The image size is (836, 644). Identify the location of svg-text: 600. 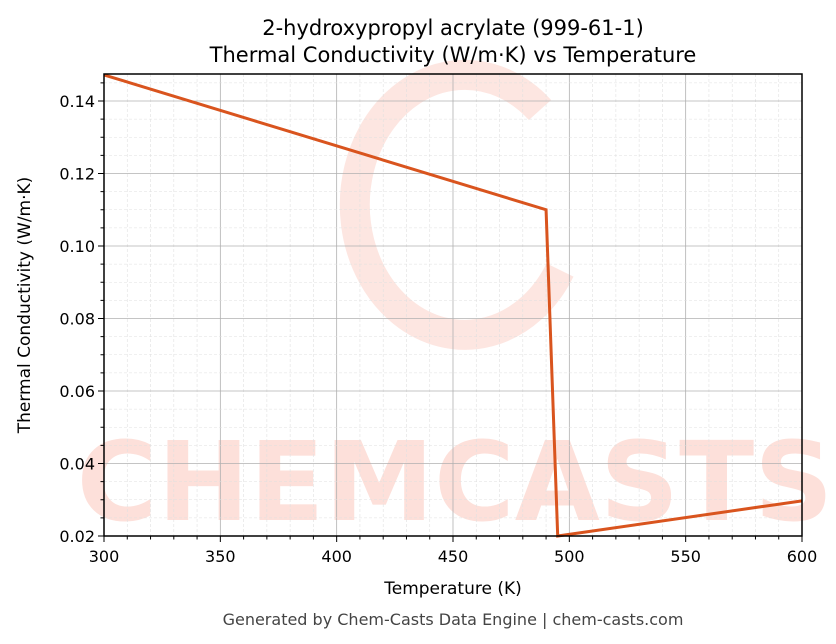
(802, 556).